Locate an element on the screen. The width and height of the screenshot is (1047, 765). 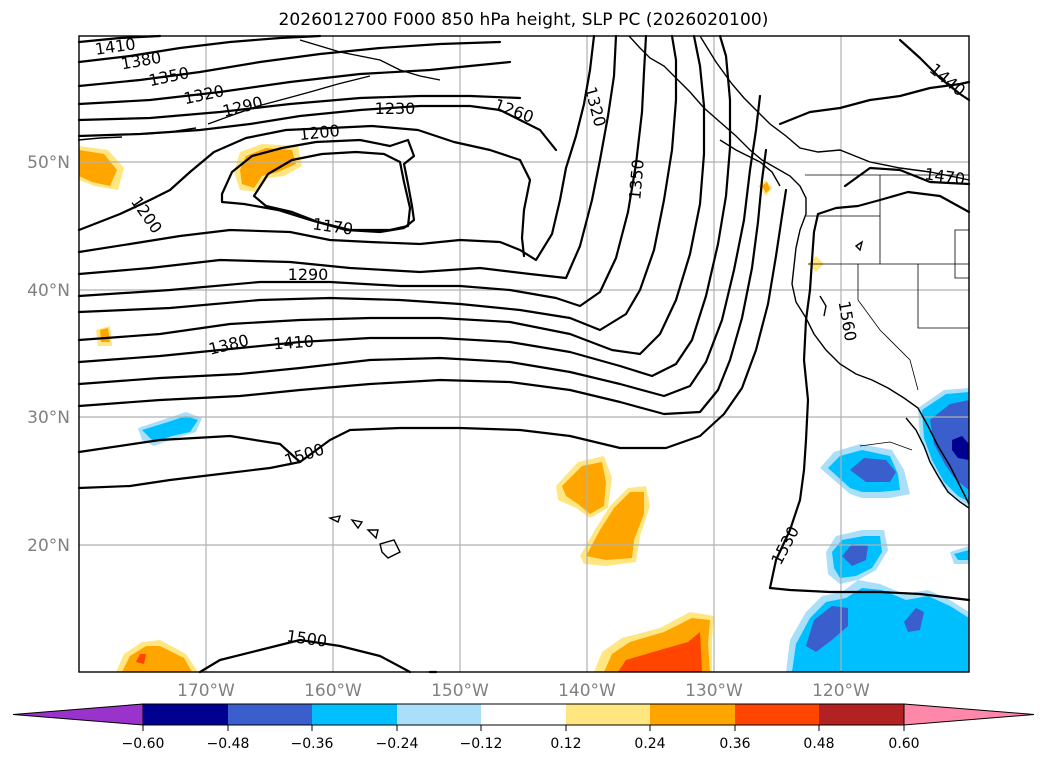
lat-label: 30°N is located at coordinates (48, 418).